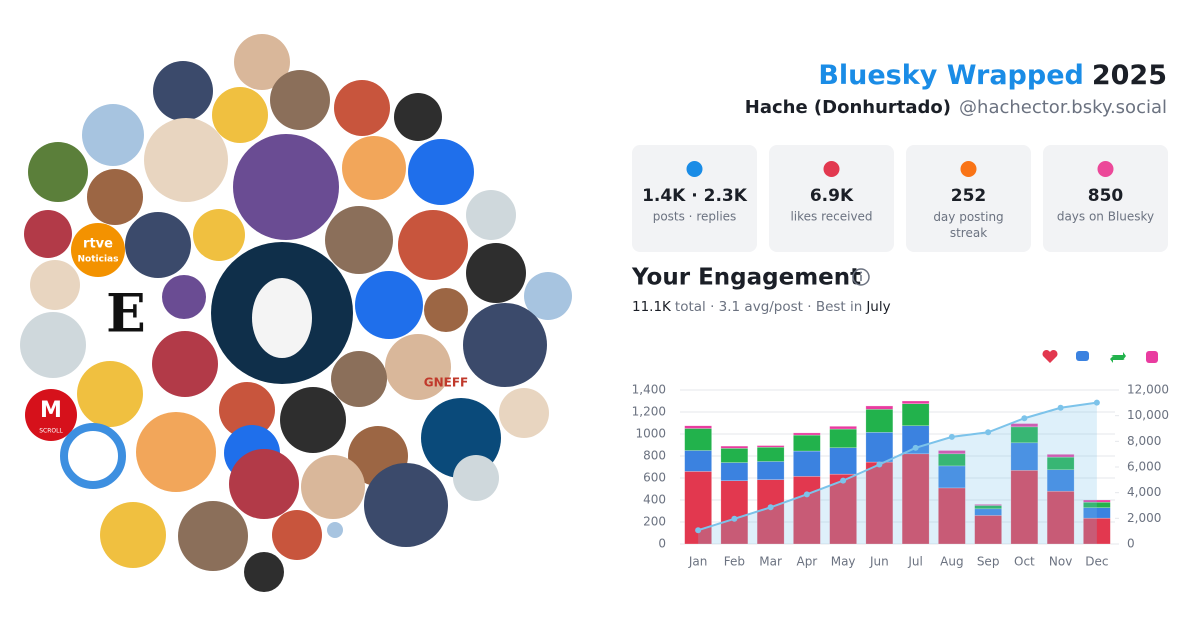 The image size is (1200, 630). Describe the element at coordinates (282, 318) in the screenshot. I see `avatar-art` at that location.